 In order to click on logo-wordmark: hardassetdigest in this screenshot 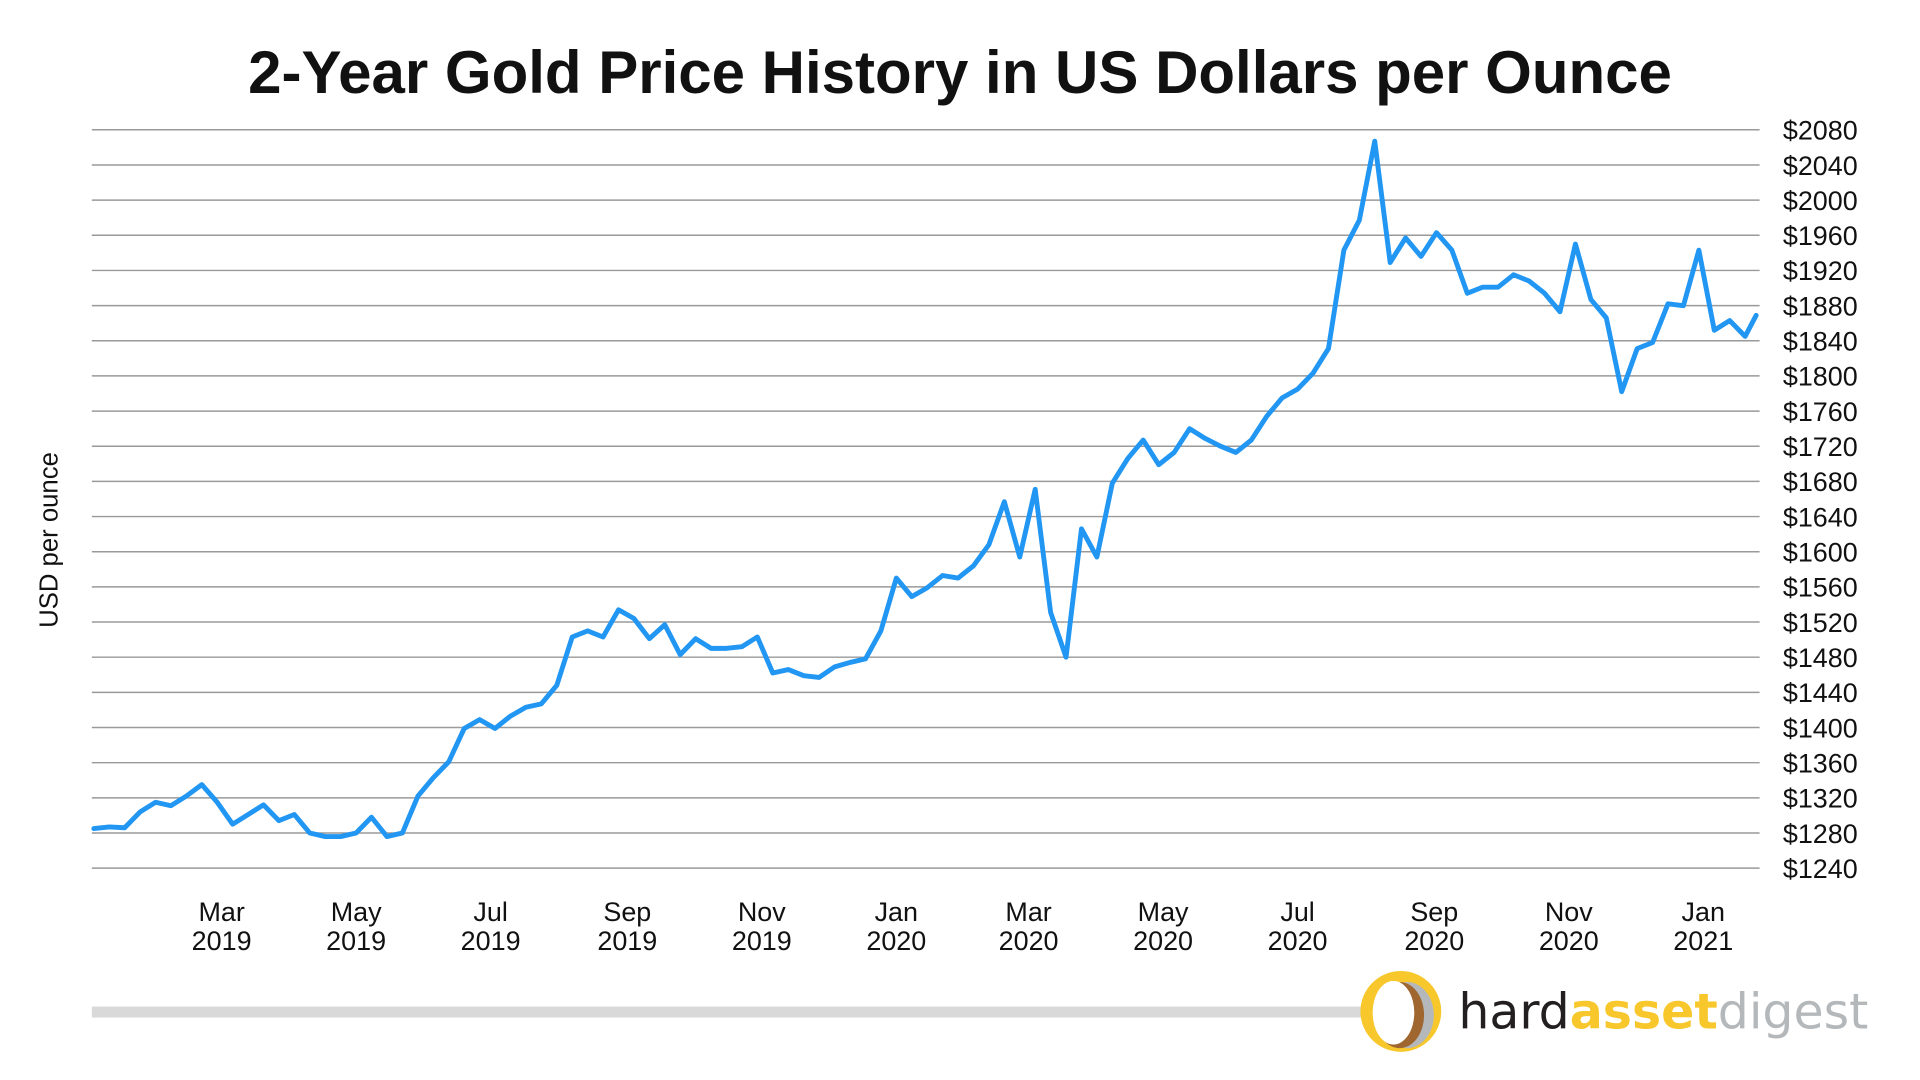, I will do `click(1663, 1012)`.